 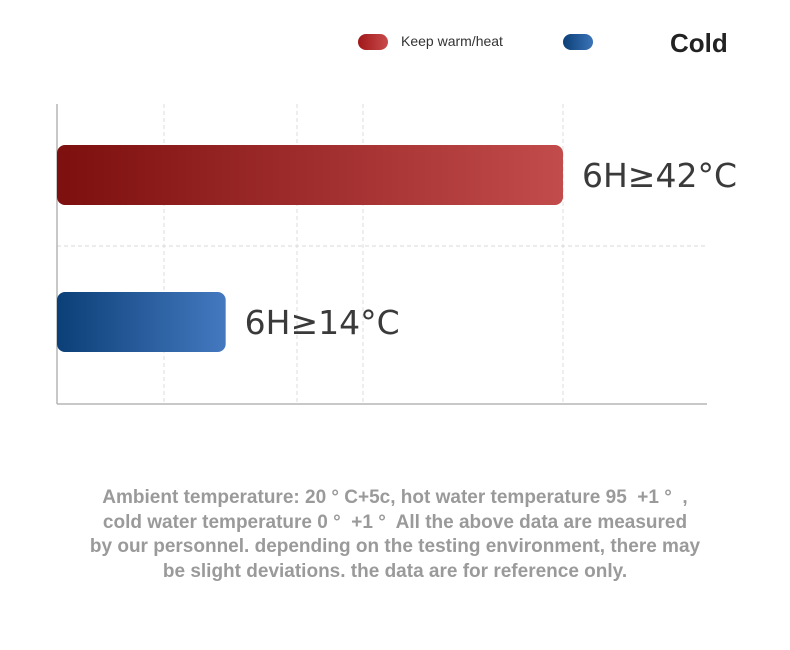 What do you see at coordinates (373, 42) in the screenshot?
I see `legend-swatch-warm` at bounding box center [373, 42].